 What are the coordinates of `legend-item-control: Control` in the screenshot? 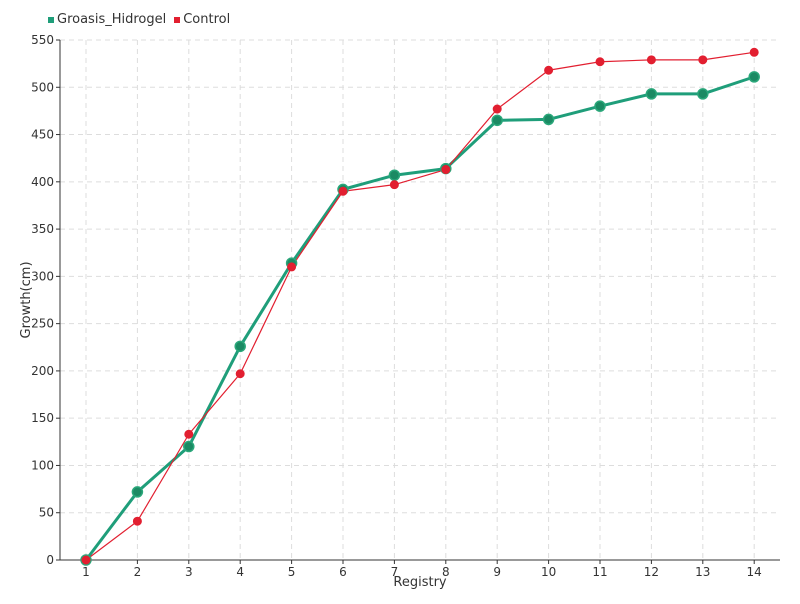 It's located at (202, 19).